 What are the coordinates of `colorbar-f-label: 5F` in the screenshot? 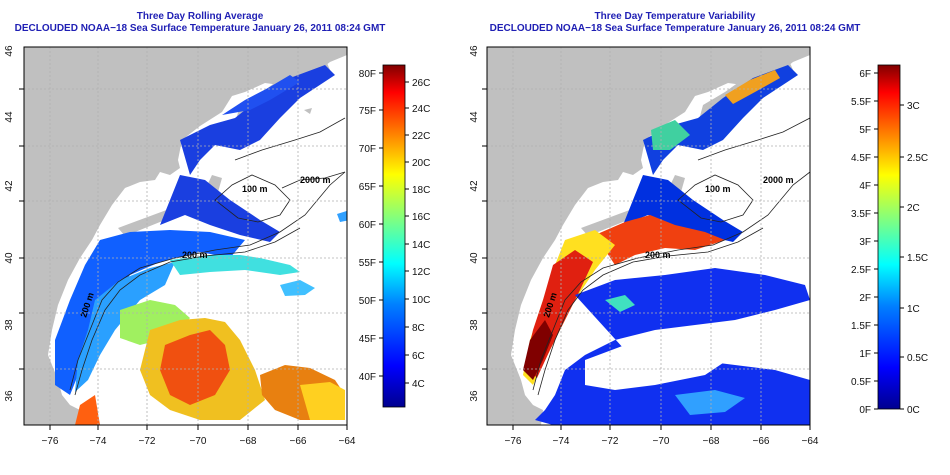 It's located at (865, 130).